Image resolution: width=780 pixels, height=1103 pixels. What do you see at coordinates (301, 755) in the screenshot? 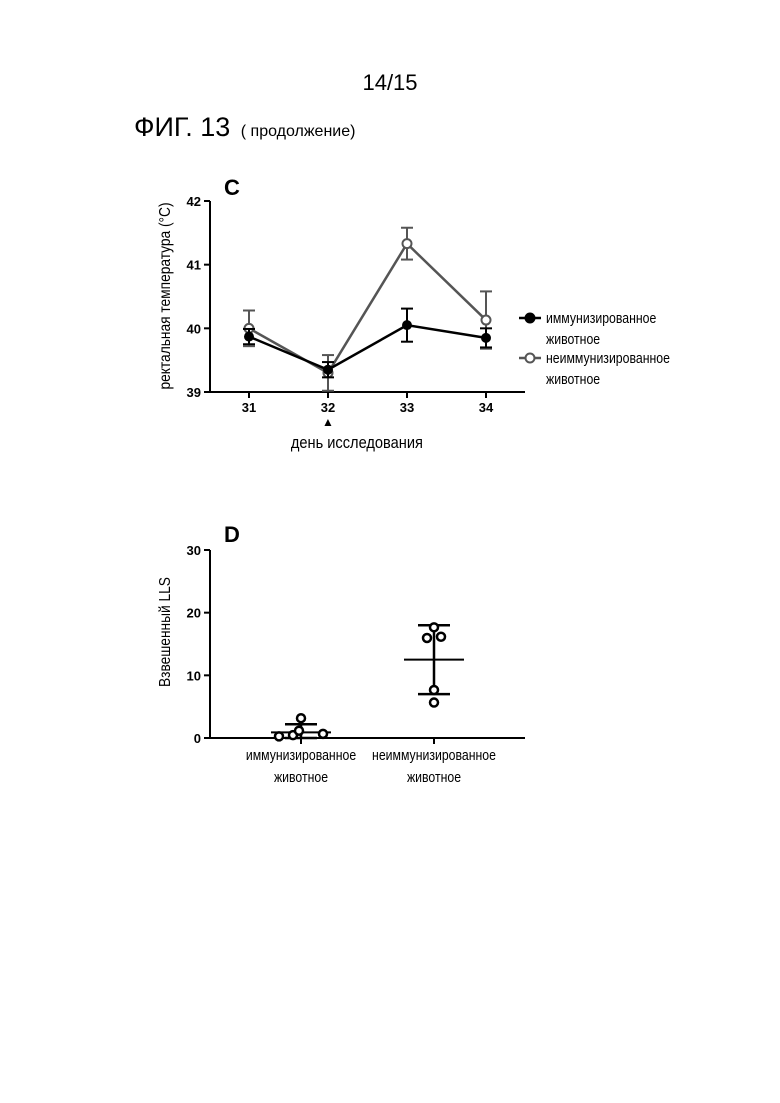
I see `panel-d-x-category-label: иммунизированное` at bounding box center [301, 755].